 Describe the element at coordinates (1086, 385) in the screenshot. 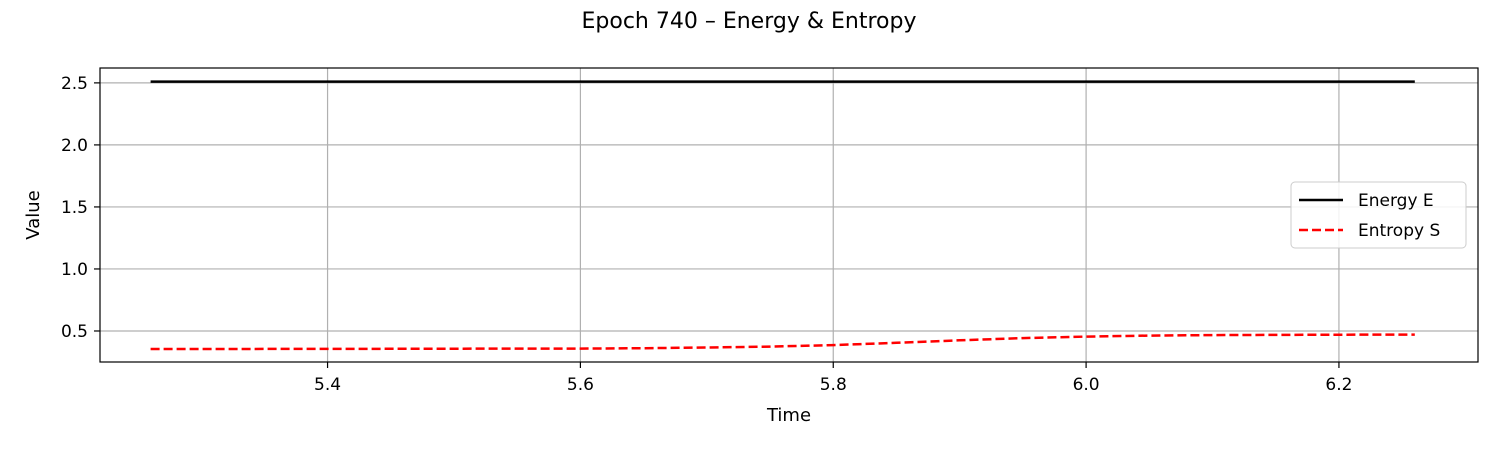

I see `x-tick-label: 6.0` at that location.